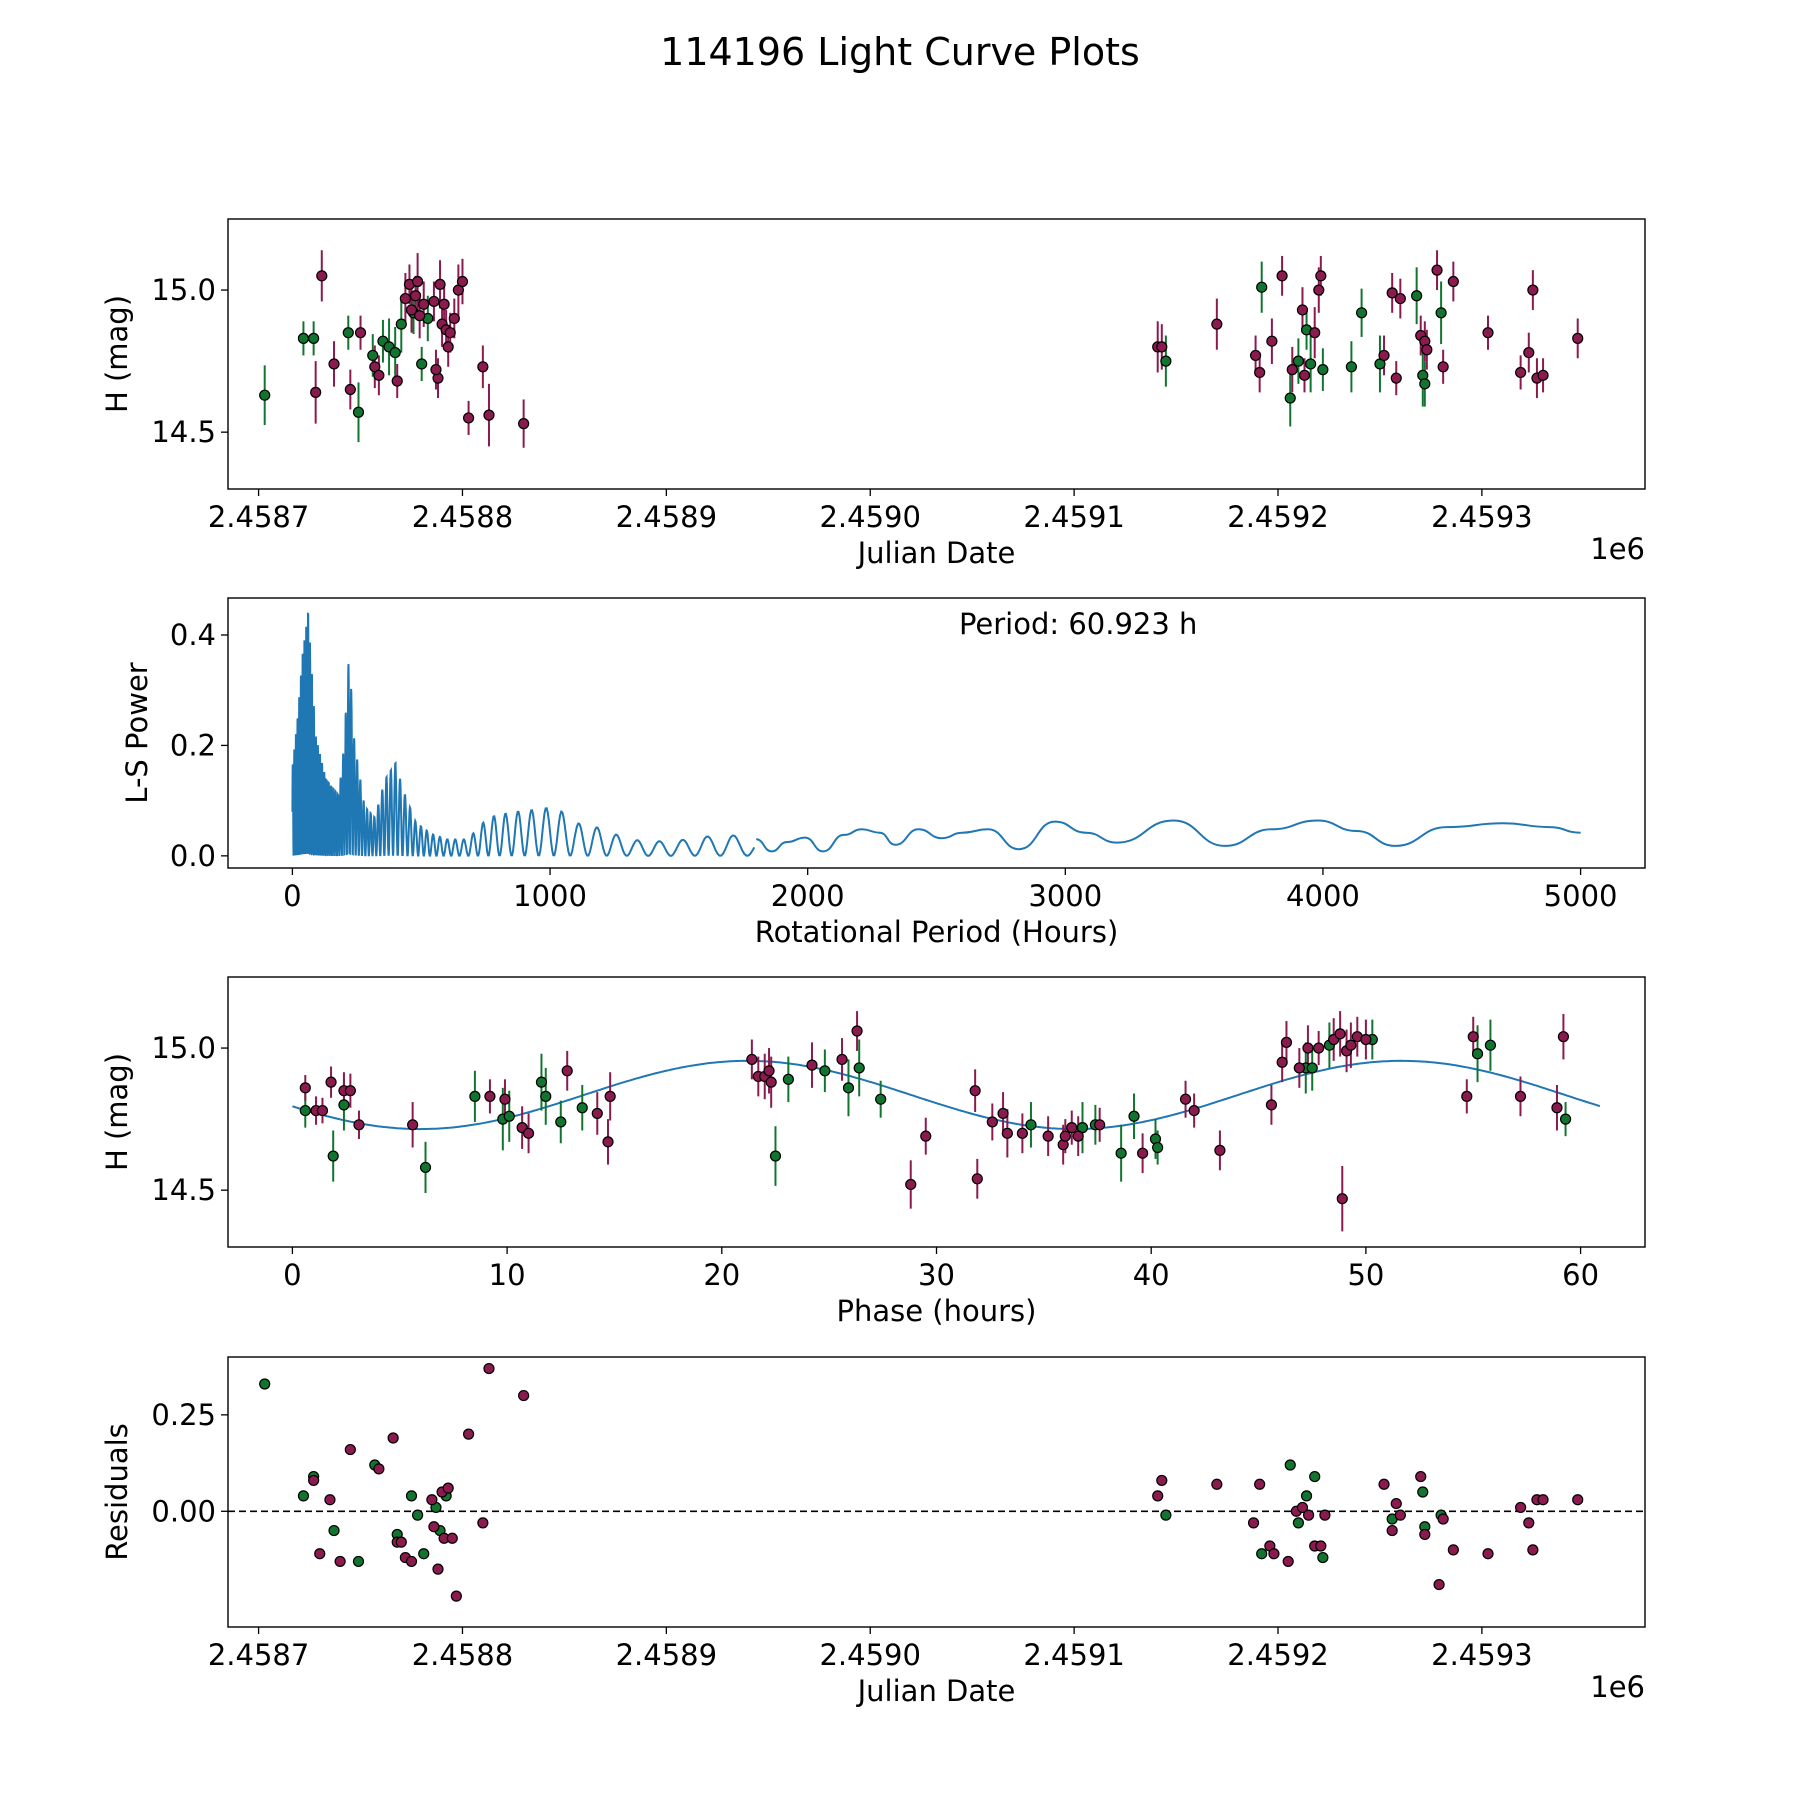 This screenshot has height=1800, width=1800. Describe the element at coordinates (1065, 896) in the screenshot. I see `periodogram-xtick-label: 3000` at that location.